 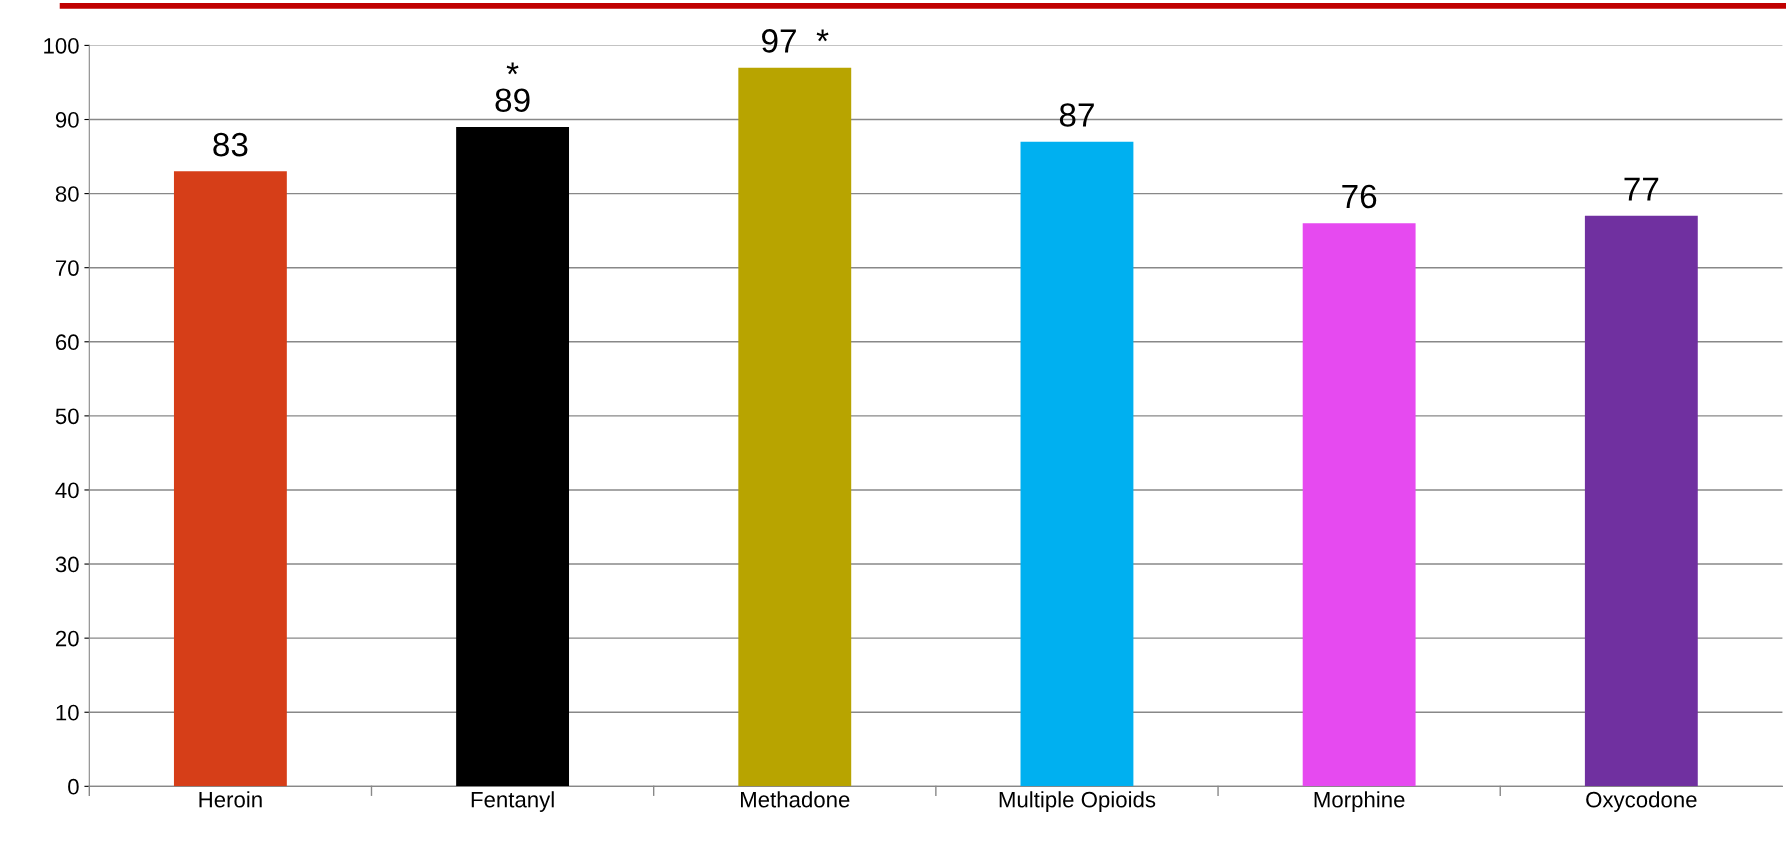 I want to click on y-tick-label: 60, so click(x=67, y=342).